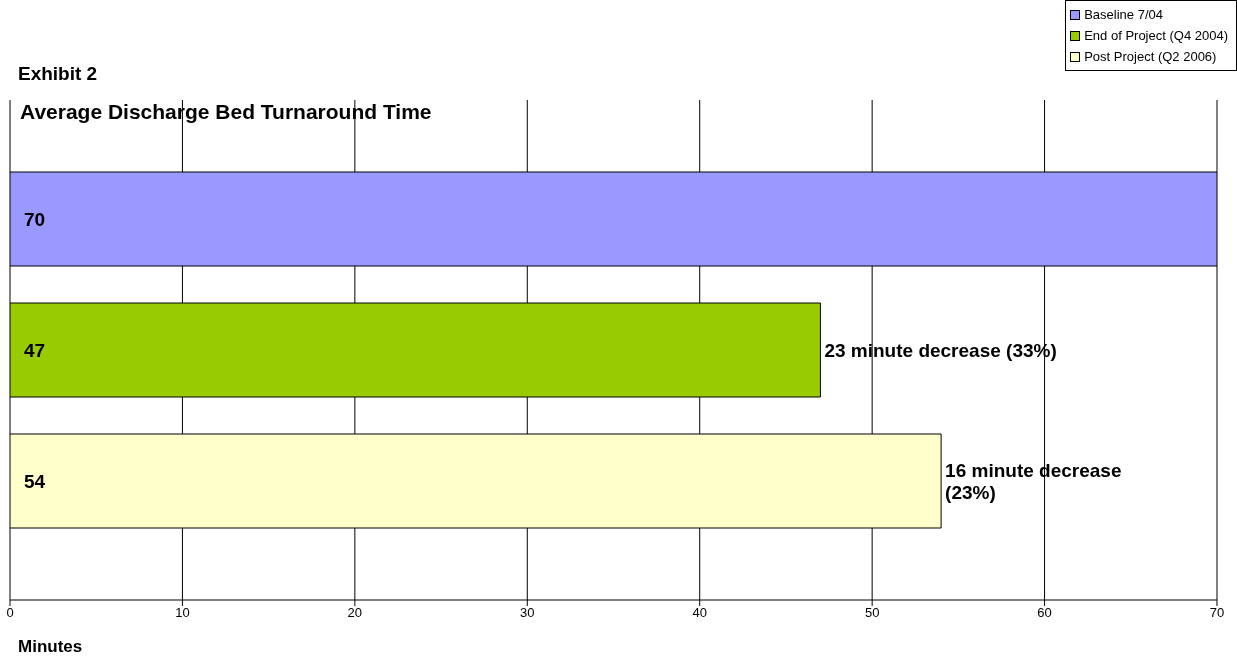  I want to click on data-label: 70, so click(35, 219).